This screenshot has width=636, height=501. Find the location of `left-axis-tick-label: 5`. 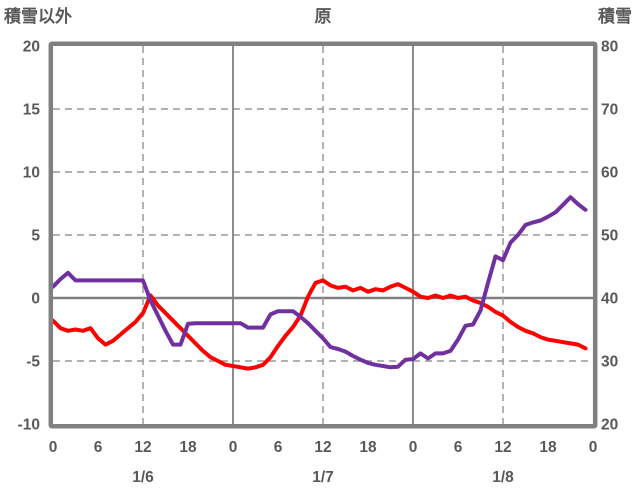

left-axis-tick-label: 5 is located at coordinates (35, 236).